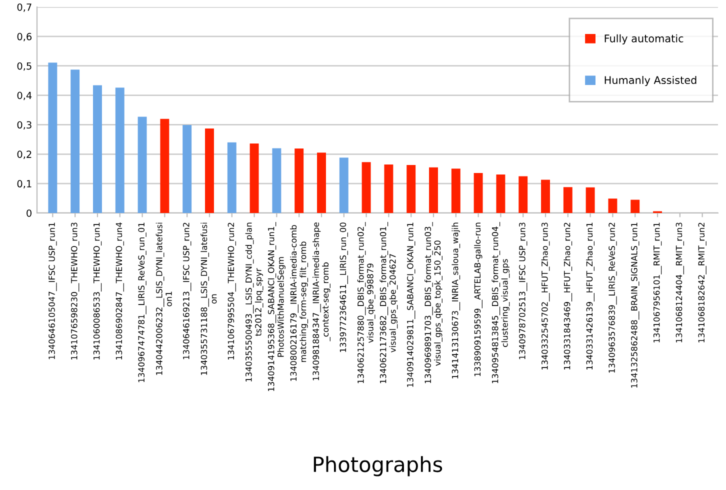  What do you see at coordinates (612, 297) in the screenshot?
I see `x-tick-label: 1340963576839__LIRIS_ReVeS_run2` at bounding box center [612, 297].